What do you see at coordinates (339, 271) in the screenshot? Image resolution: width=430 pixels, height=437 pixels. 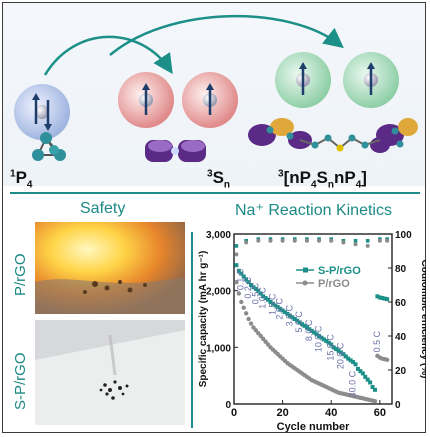 I see `legend-label-sp-rgo: S-P/rGO` at bounding box center [339, 271].